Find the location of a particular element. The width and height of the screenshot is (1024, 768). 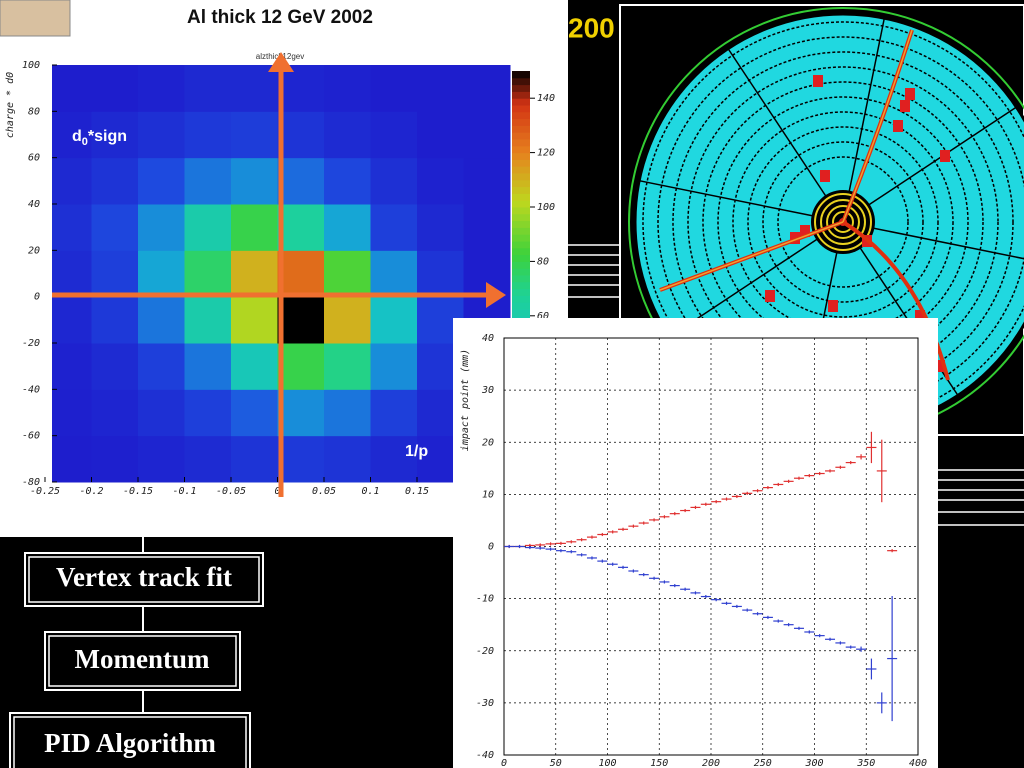

detector-sector is located at coordinates (726, 198).